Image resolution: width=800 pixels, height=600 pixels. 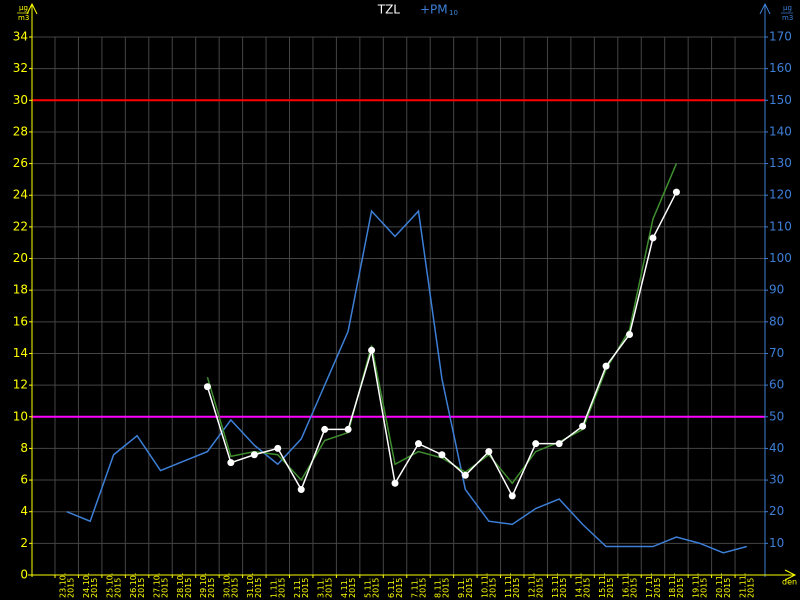 What do you see at coordinates (20, 226) in the screenshot?
I see `y-tick-label: 22` at bounding box center [20, 226].